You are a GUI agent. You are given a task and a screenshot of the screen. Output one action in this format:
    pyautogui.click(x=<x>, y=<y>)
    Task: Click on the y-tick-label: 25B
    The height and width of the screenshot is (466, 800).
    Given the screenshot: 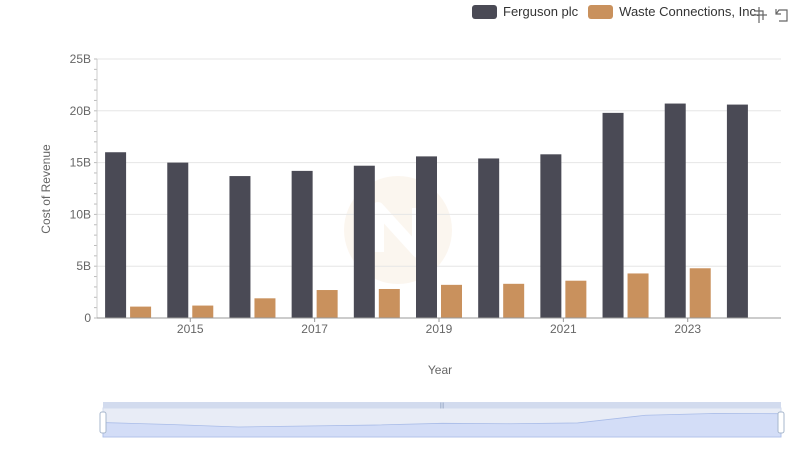 What is the action you would take?
    pyautogui.click(x=80, y=59)
    